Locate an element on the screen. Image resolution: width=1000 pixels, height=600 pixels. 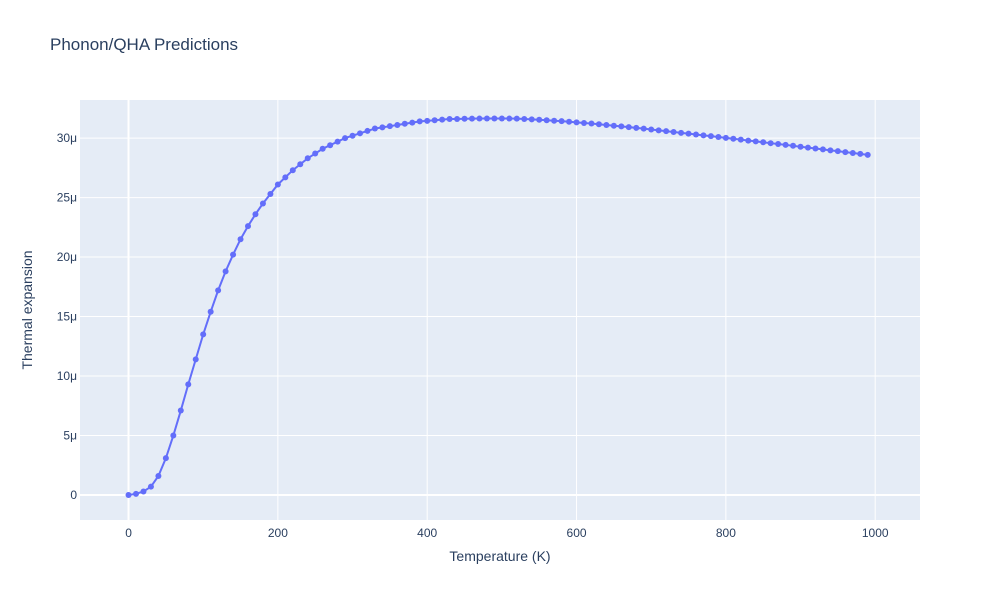
y-tick-label: 25μ is located at coordinates (67, 198).